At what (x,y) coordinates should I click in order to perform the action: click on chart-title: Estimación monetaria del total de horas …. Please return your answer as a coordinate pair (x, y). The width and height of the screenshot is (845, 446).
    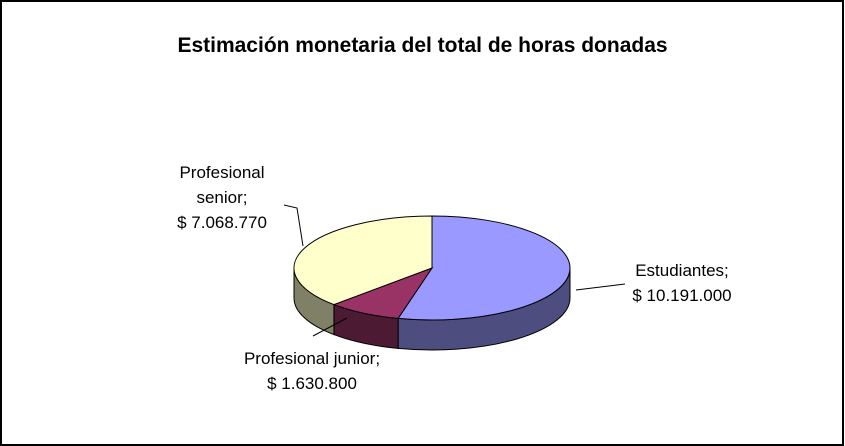
    Looking at the image, I should click on (422, 45).